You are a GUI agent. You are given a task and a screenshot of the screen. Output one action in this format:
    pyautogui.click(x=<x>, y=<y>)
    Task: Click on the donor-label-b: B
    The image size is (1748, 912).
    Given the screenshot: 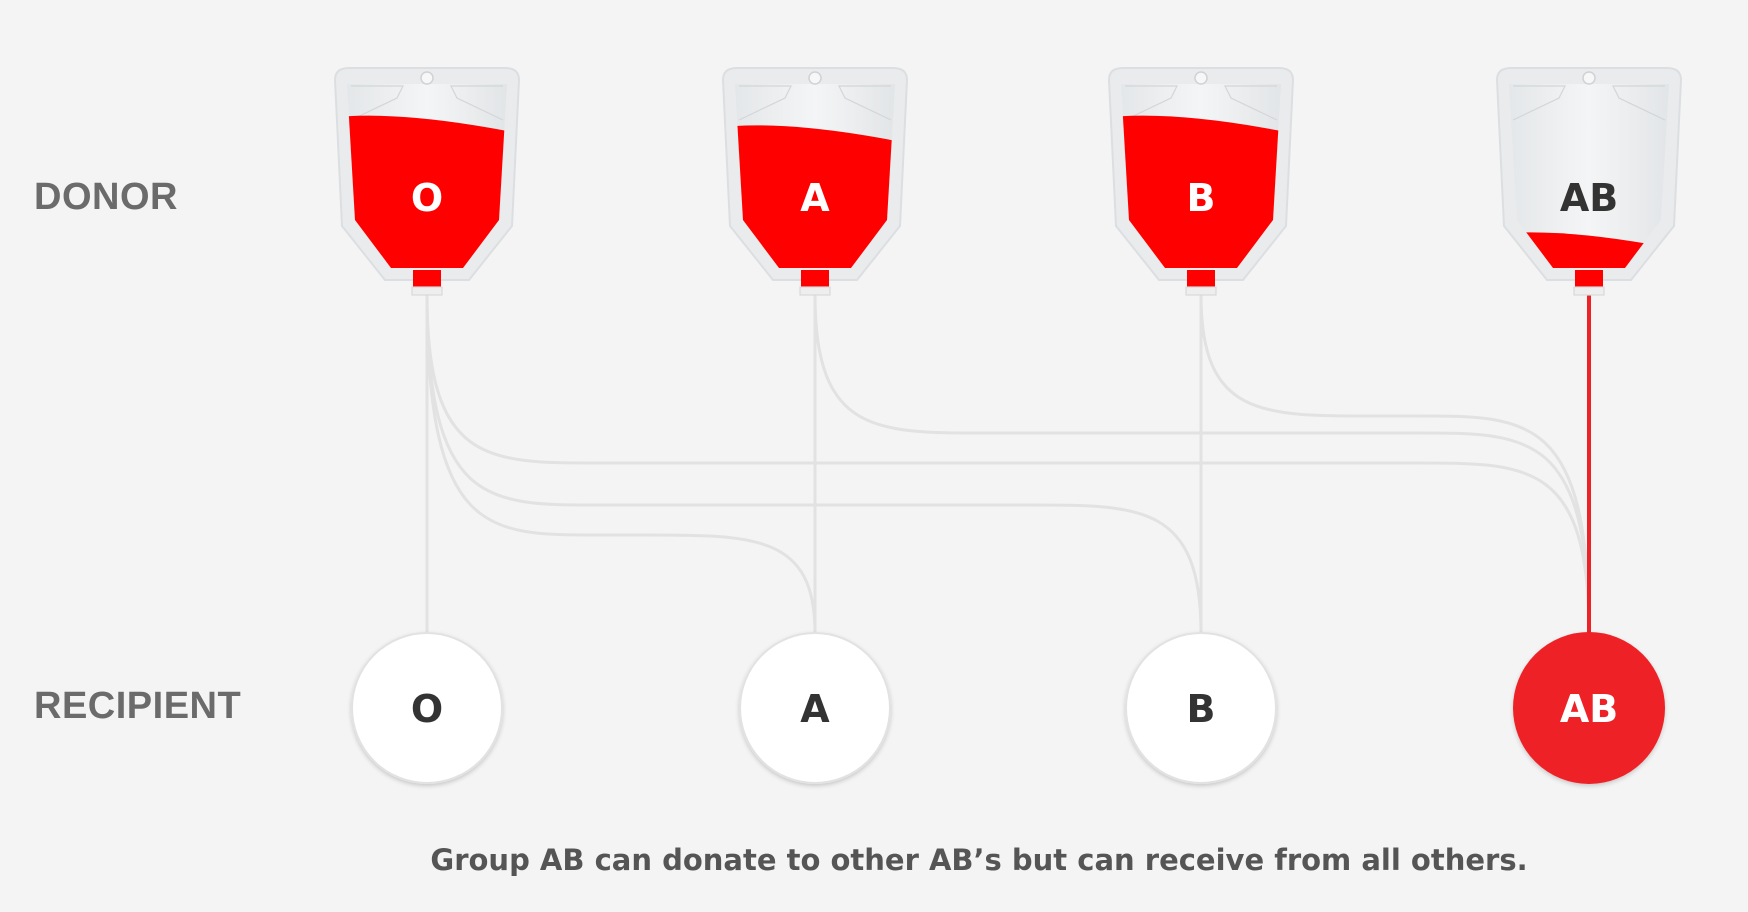 What is the action you would take?
    pyautogui.click(x=1201, y=198)
    